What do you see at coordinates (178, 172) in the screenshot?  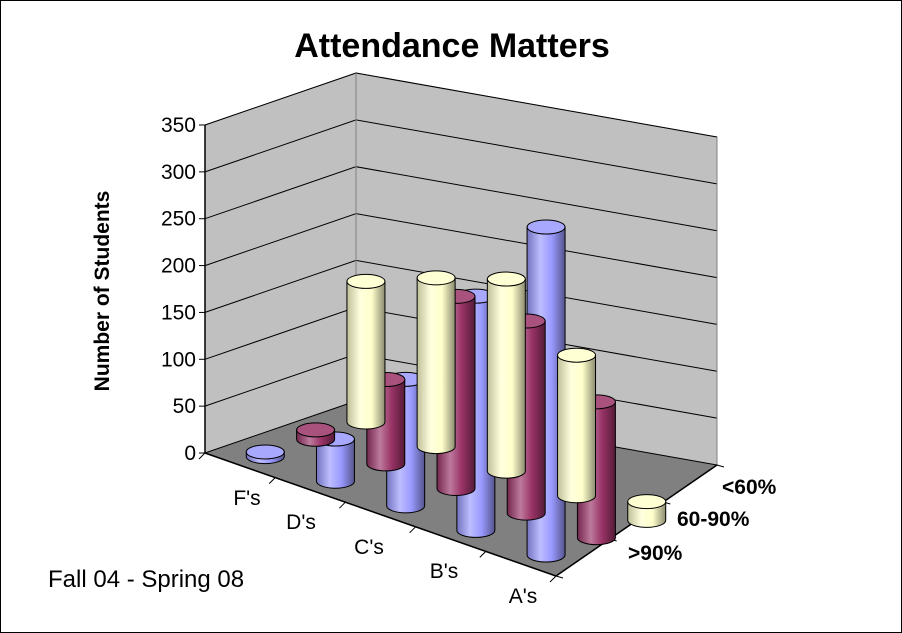 I see `y-tick-label: 300` at bounding box center [178, 172].